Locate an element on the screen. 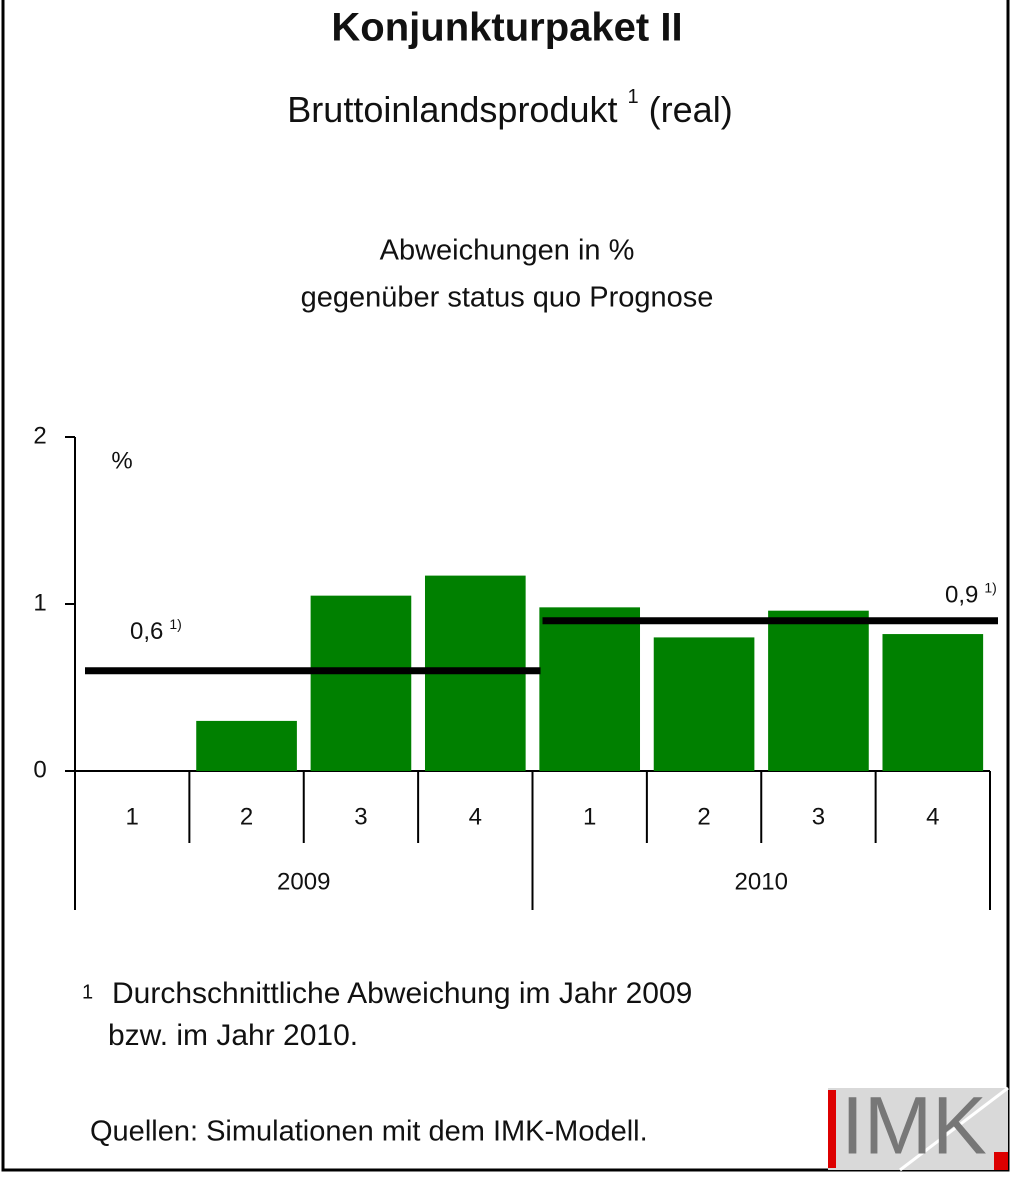  logo-dot is located at coordinates (1001, 1161).